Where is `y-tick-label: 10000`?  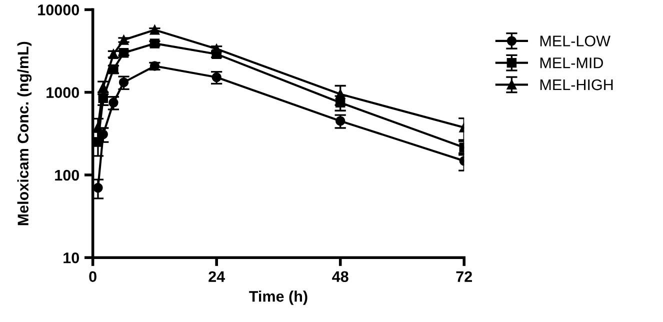
y-tick-label: 10000 is located at coordinates (59, 10).